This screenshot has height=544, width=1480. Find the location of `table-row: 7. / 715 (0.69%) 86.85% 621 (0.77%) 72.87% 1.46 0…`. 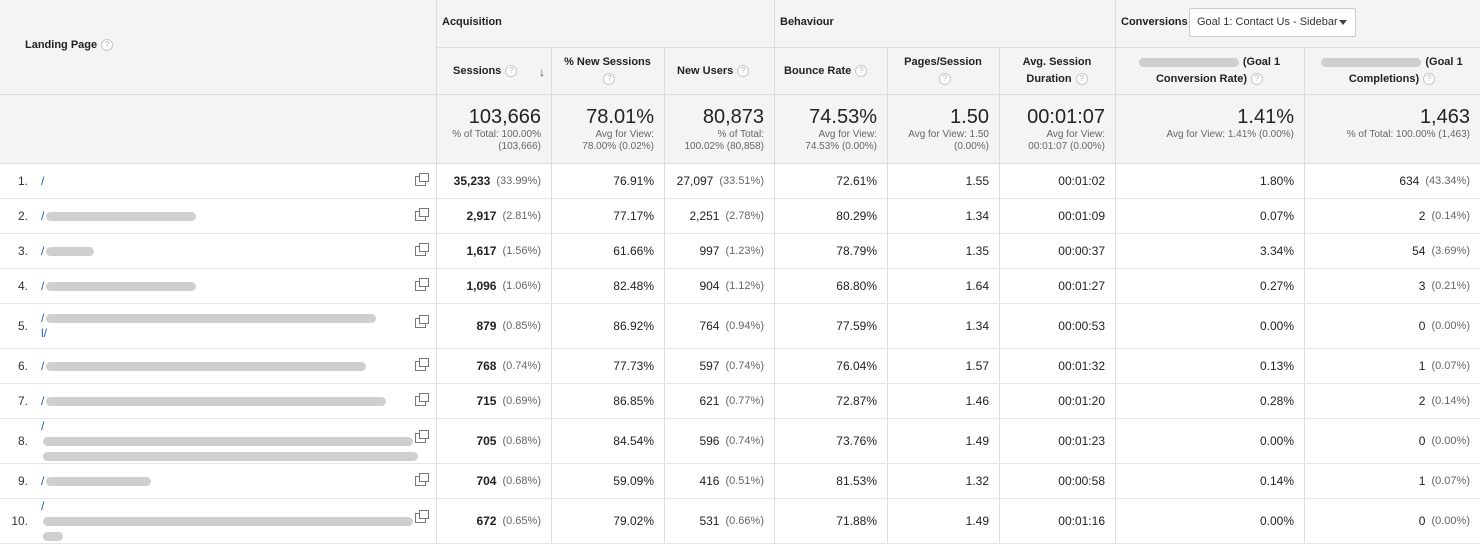

table-row: 7. / 715 (0.69%) 86.85% 621 (0.77%) 72.87% 1.46 0… is located at coordinates (740, 401).